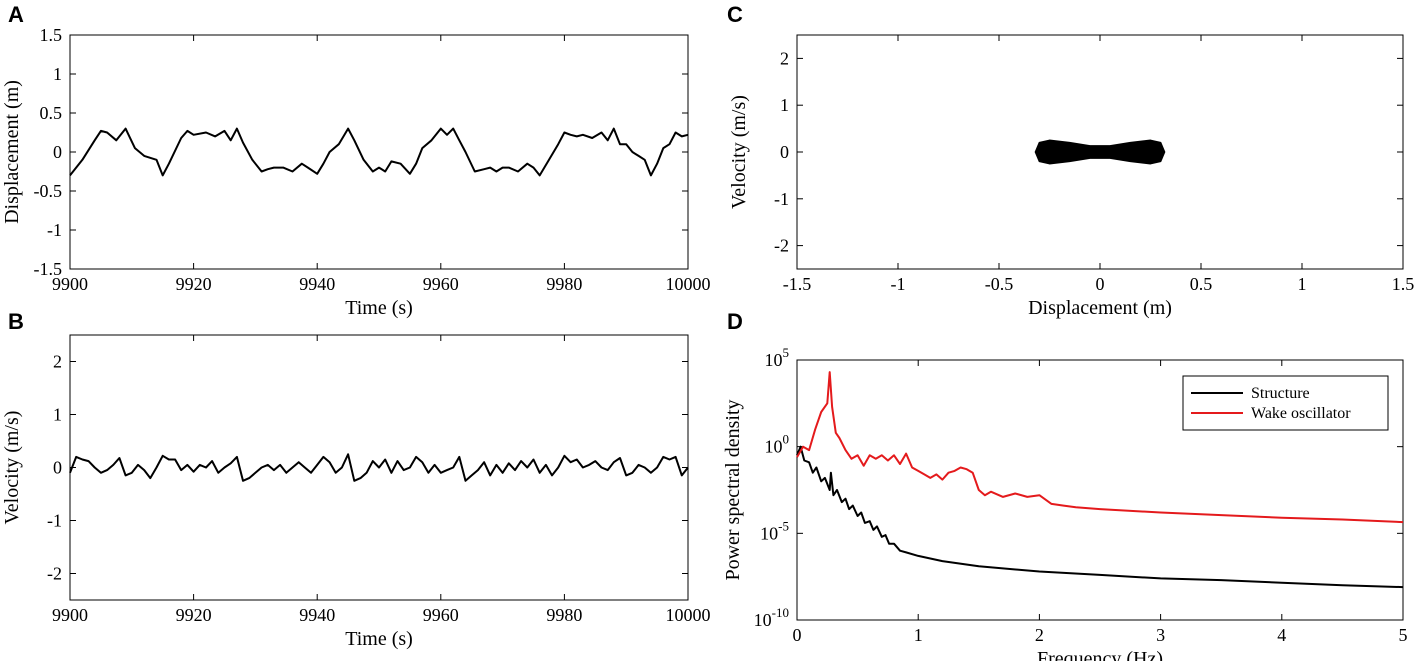  What do you see at coordinates (1280, 393) in the screenshot?
I see `legend-entry: Structure` at bounding box center [1280, 393].